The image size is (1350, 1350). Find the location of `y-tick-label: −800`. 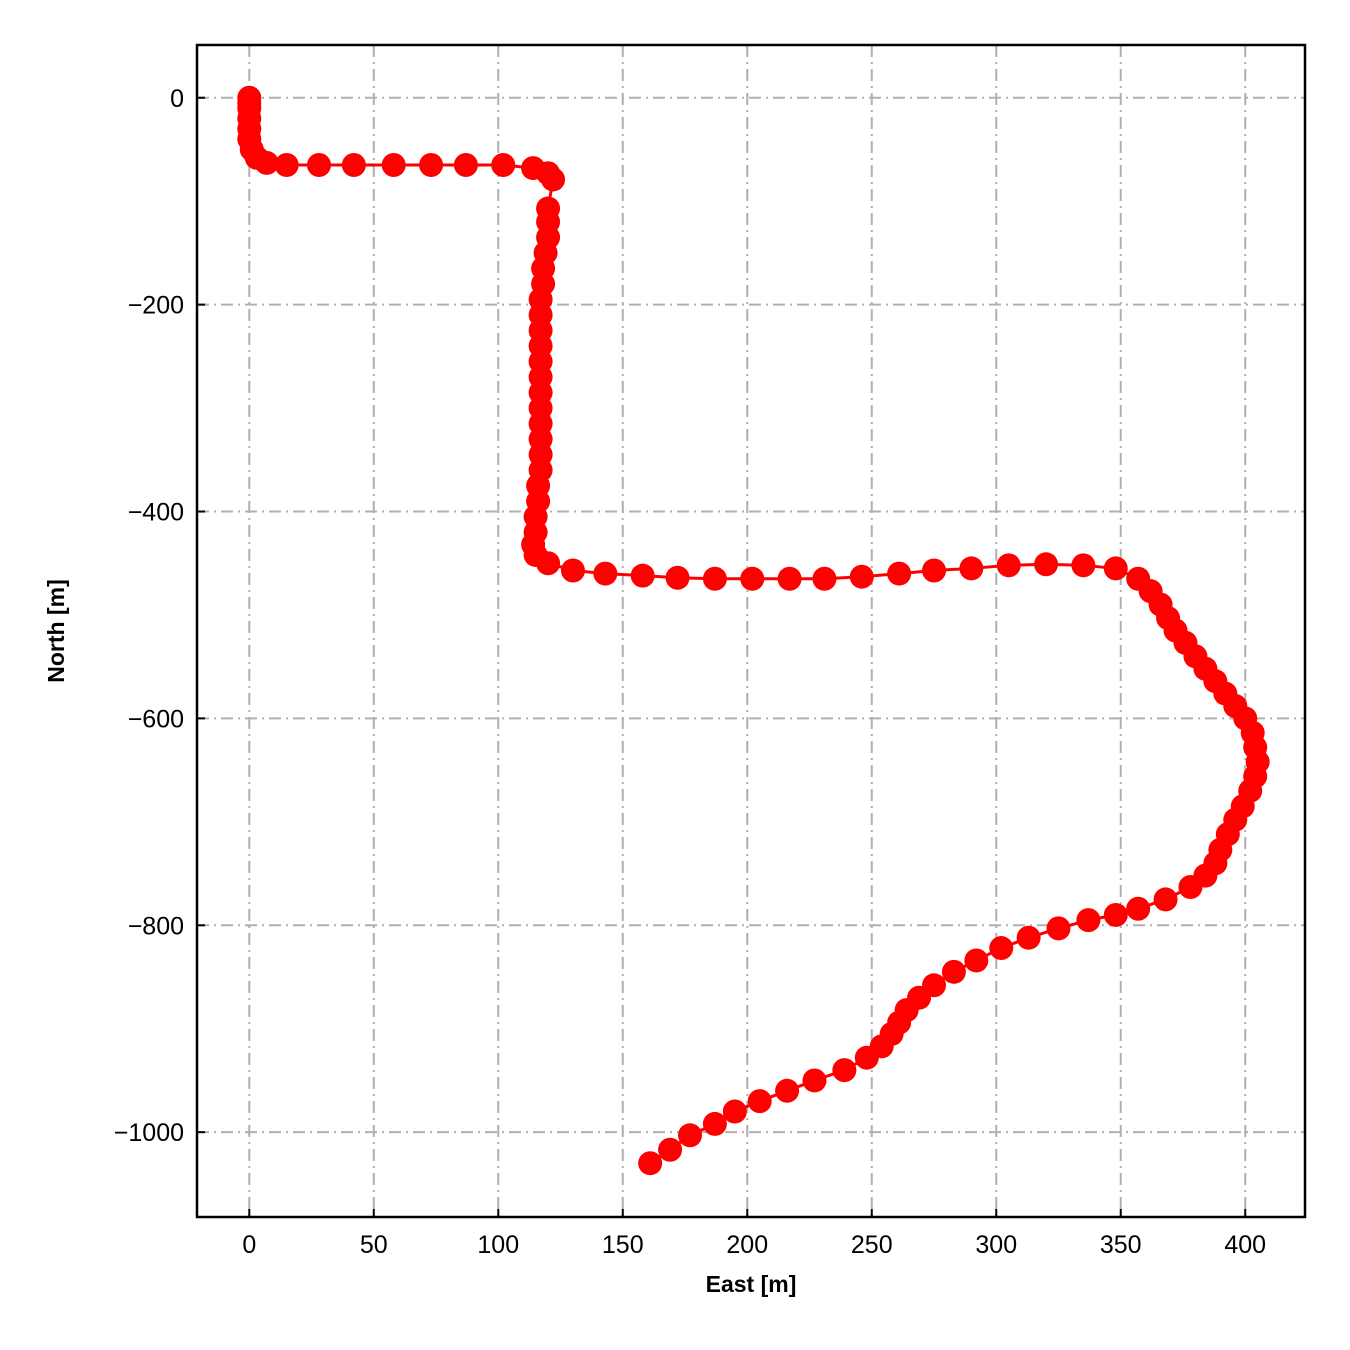

y-tick-label: −800 is located at coordinates (156, 926).